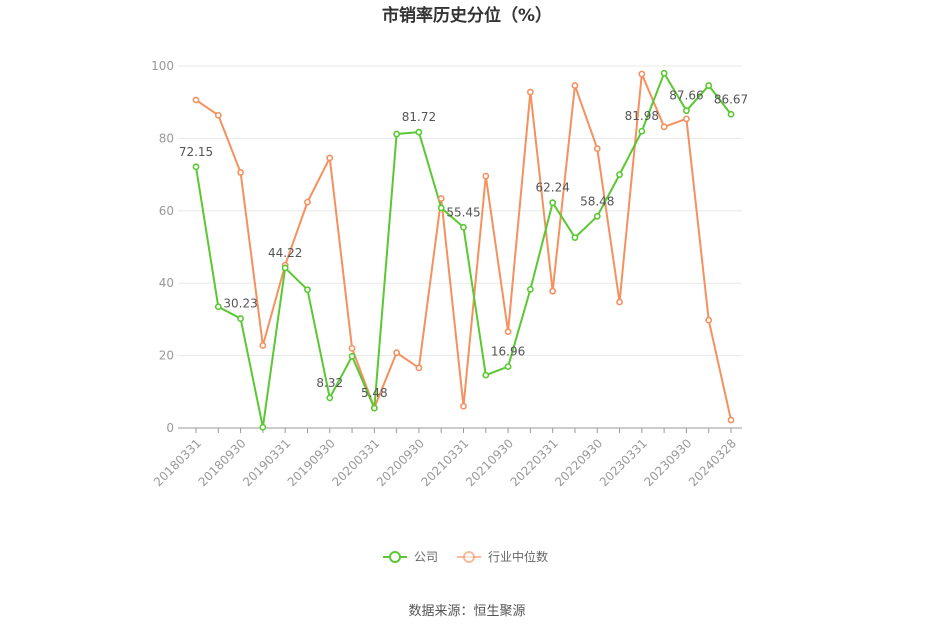 The width and height of the screenshot is (935, 632). Describe the element at coordinates (419, 117) in the screenshot. I see `data-label-10: 81.72` at that location.